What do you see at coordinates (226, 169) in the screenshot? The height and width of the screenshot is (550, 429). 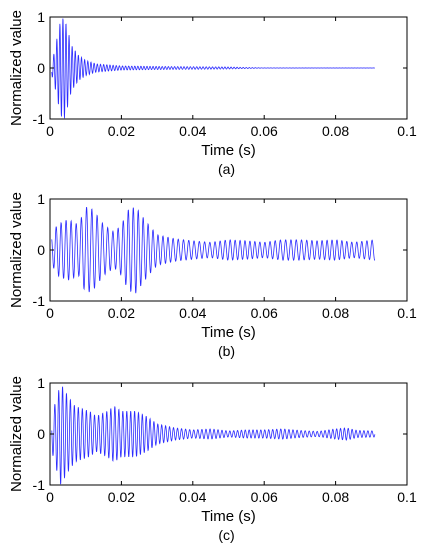 I see `panel-caption: (a)` at bounding box center [226, 169].